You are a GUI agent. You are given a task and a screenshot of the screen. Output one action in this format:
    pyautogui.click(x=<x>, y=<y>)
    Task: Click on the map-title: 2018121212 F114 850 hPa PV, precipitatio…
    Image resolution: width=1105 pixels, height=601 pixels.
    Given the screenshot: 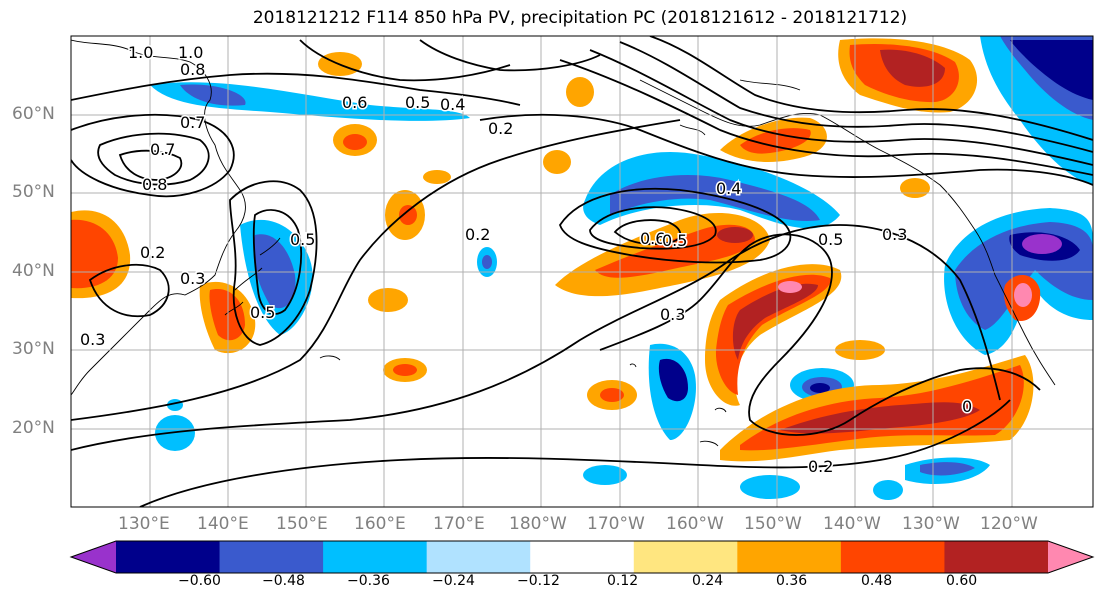 What is the action you would take?
    pyautogui.click(x=580, y=18)
    